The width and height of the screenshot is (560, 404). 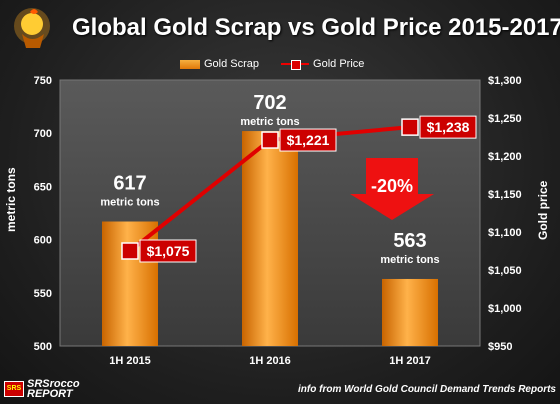 What do you see at coordinates (295, 64) in the screenshot?
I see `legend-line-swatch` at bounding box center [295, 64].